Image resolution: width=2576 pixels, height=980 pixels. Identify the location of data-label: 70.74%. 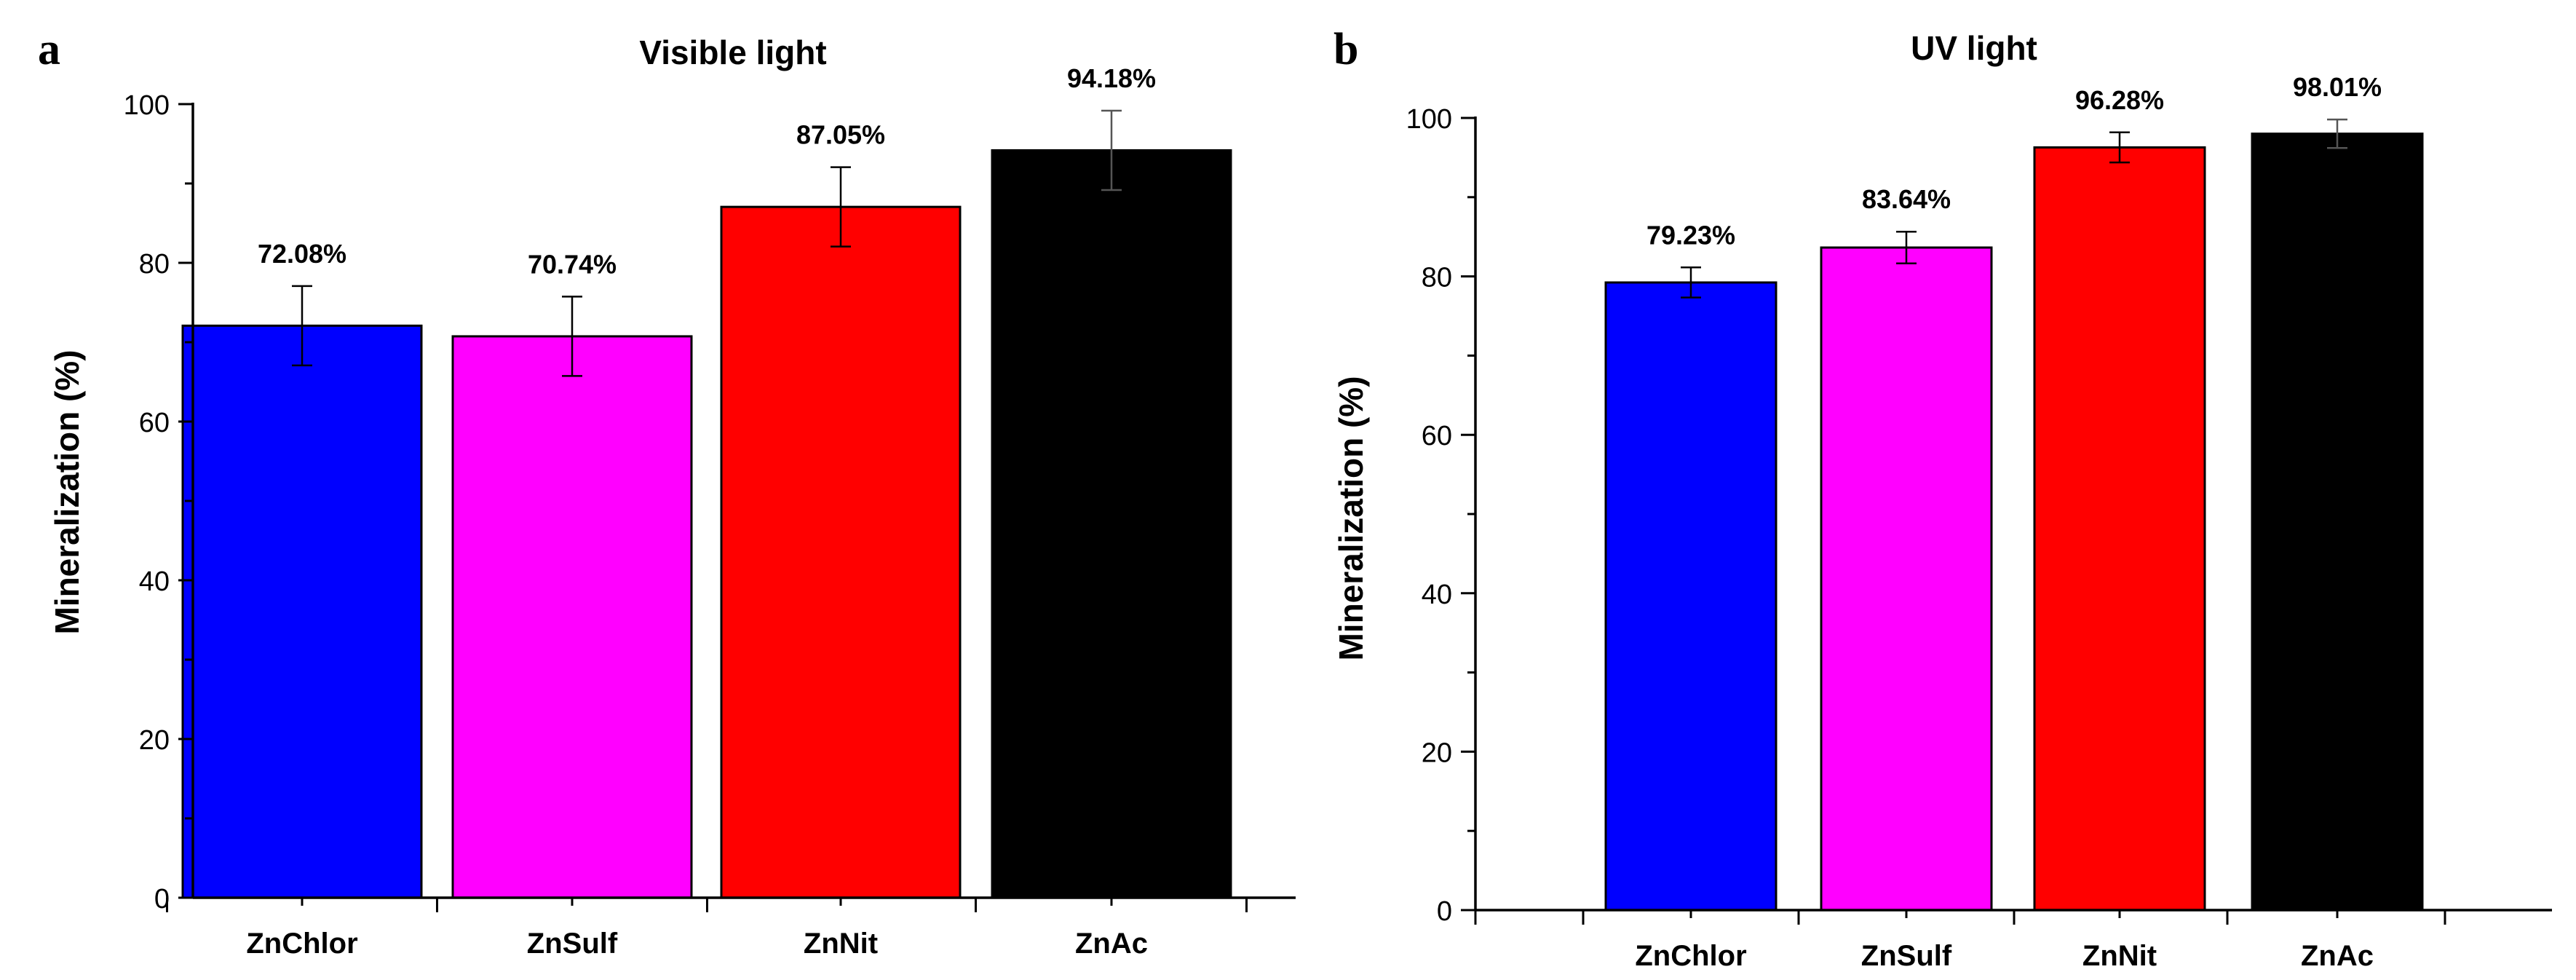
(572, 264).